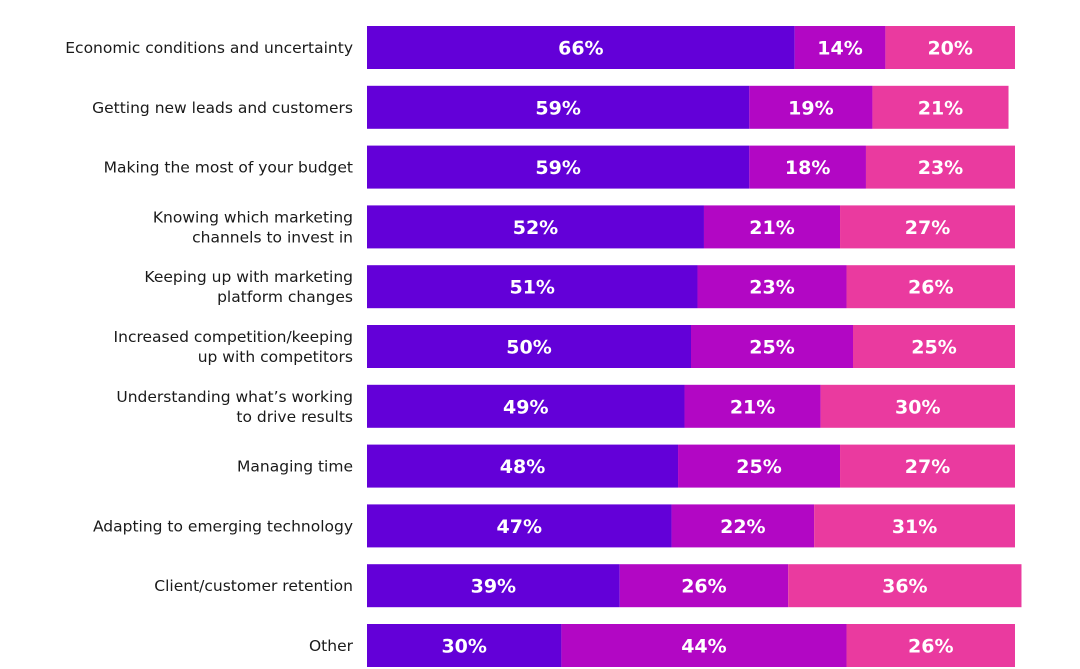  I want to click on category-label-line: Managing time, so click(295, 467).